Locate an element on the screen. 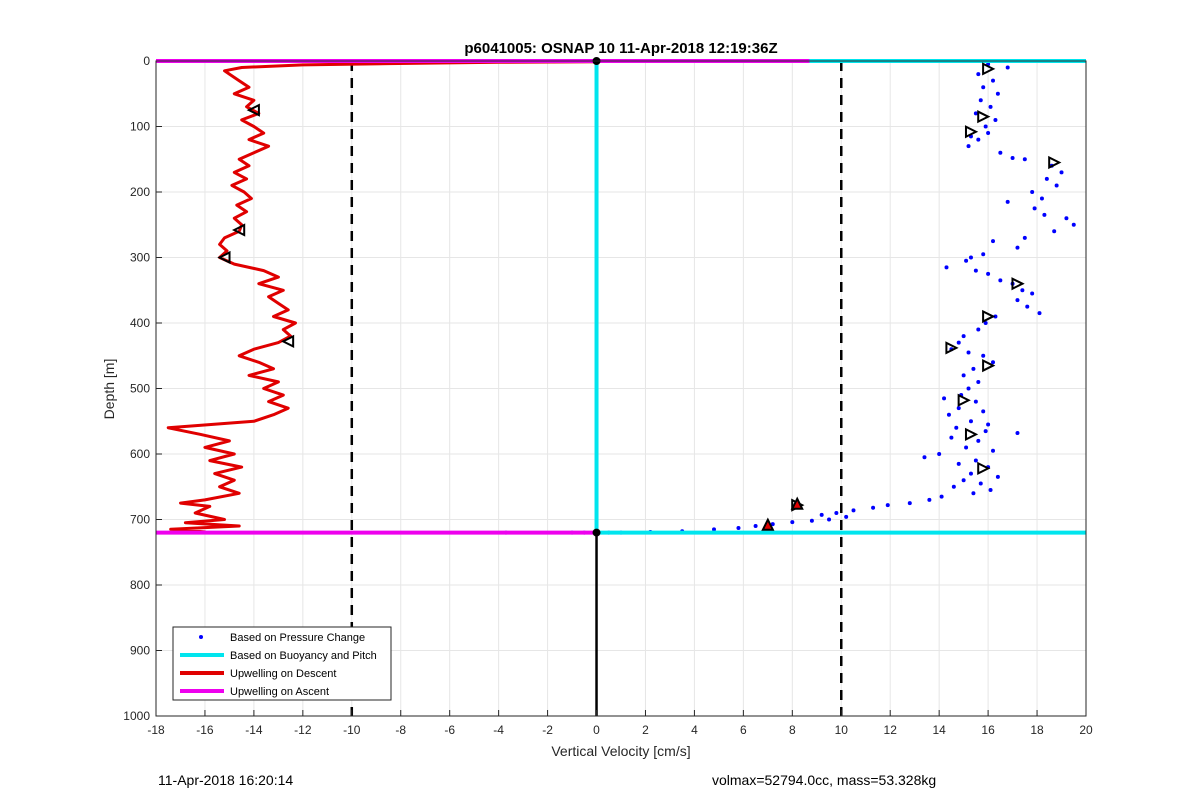  x-axis-label: Vertical Velocity [cm/s] is located at coordinates (620, 751).